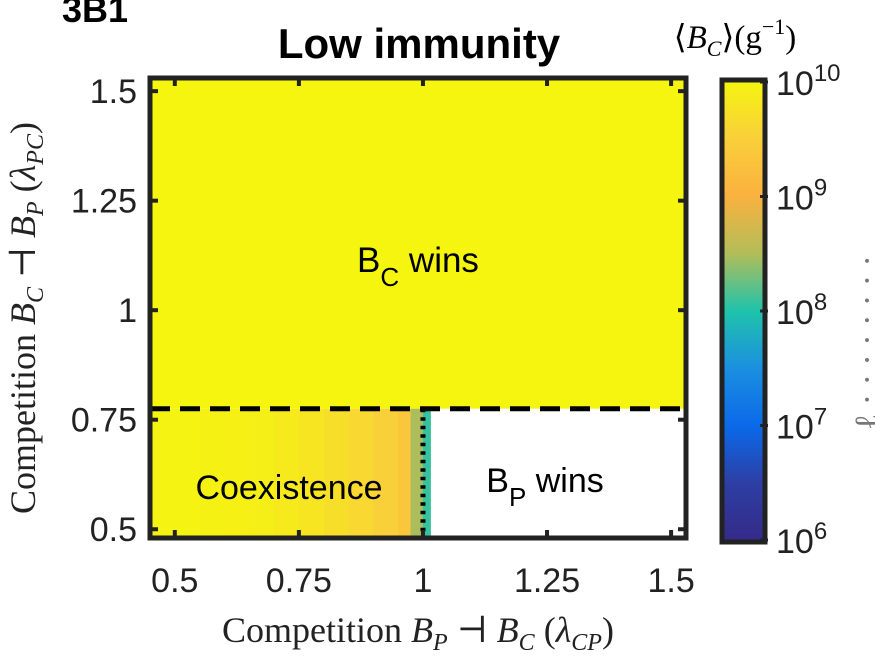 This screenshot has width=875, height=656. I want to click on colorbar-tick-label: 10⁷, so click(801, 425).